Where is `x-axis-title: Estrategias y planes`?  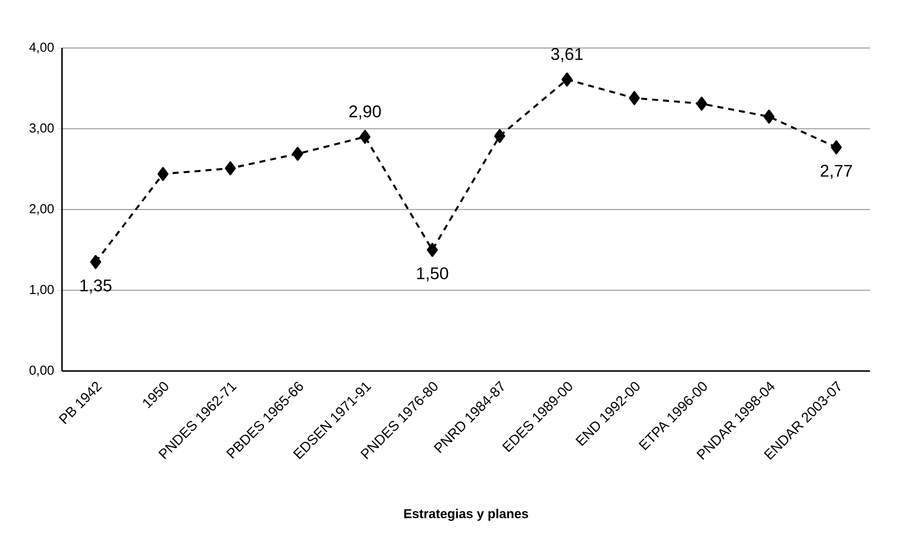
x-axis-title: Estrategias y planes is located at coordinates (466, 514).